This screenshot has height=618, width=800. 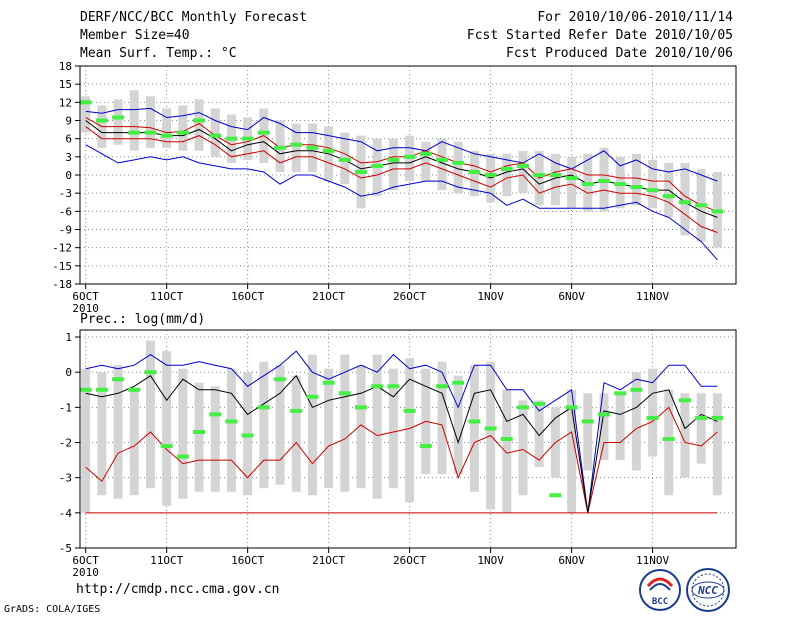 I want to click on temp-xtick-label: 11NOV, so click(x=652, y=296).